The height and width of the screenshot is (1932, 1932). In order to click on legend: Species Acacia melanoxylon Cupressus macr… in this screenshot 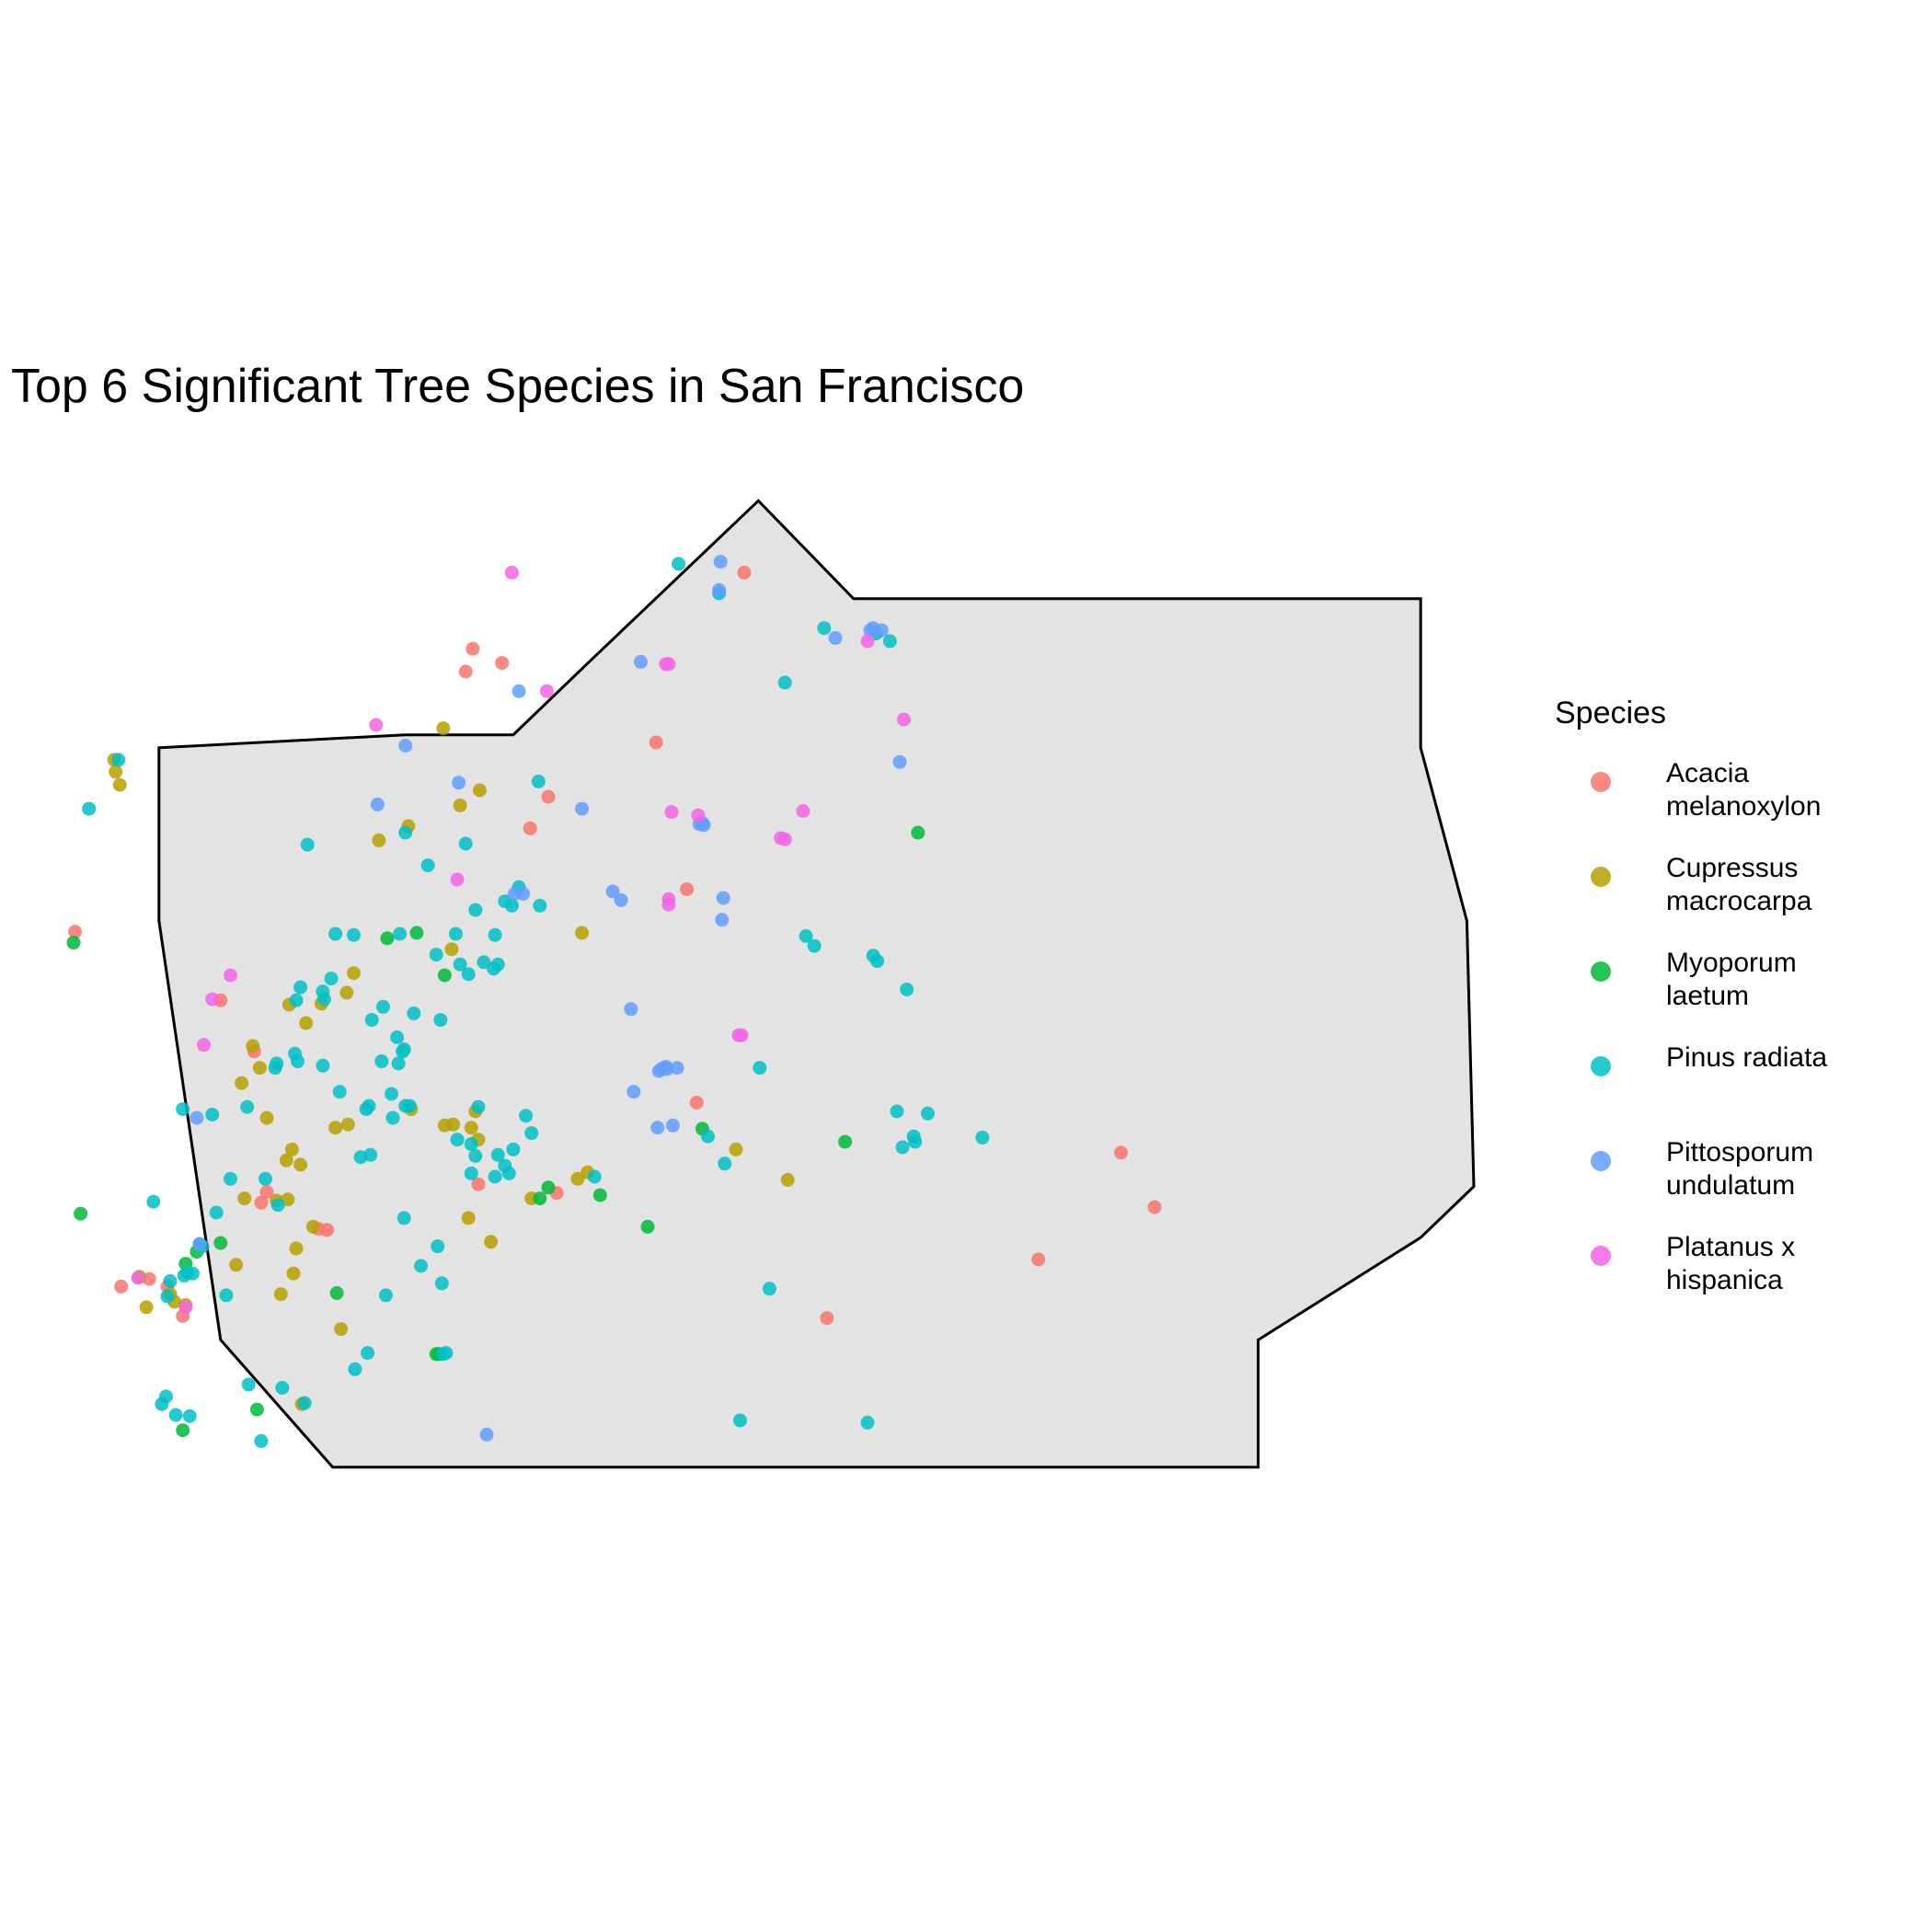, I will do `click(1691, 1011)`.